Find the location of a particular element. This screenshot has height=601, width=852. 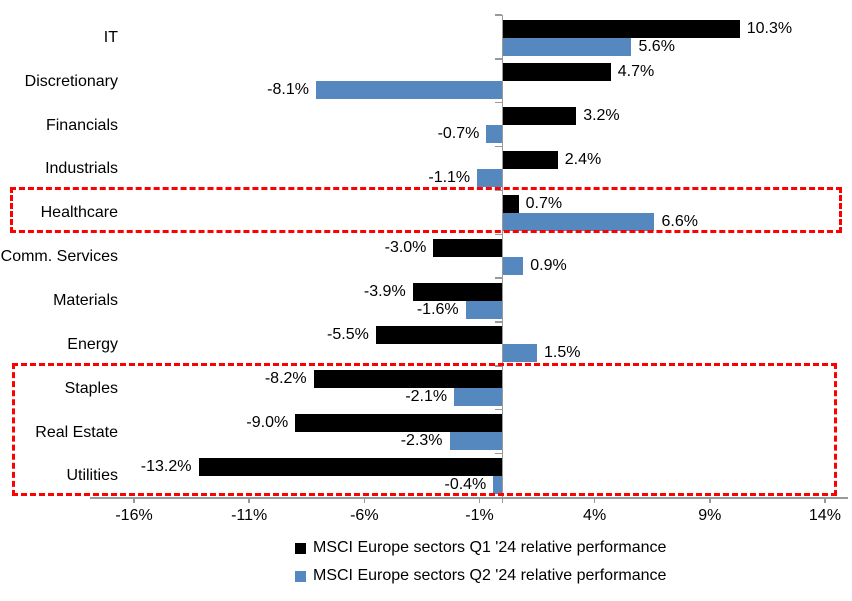

data-label: -2.1% is located at coordinates (426, 397).